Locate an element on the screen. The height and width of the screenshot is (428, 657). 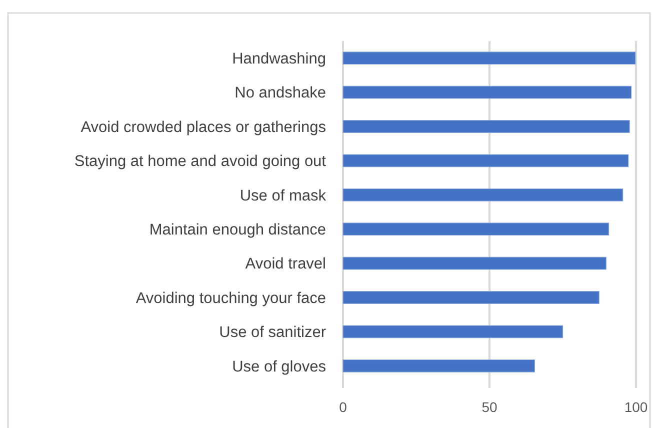
x-tick-label: 0 is located at coordinates (343, 406).